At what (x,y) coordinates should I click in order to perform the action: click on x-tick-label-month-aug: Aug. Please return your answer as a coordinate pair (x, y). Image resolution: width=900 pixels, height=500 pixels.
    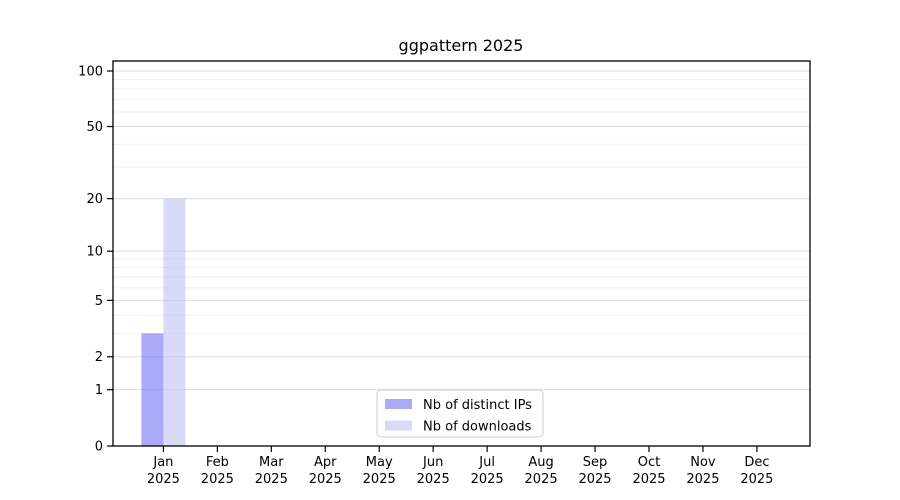
    Looking at the image, I should click on (540, 462).